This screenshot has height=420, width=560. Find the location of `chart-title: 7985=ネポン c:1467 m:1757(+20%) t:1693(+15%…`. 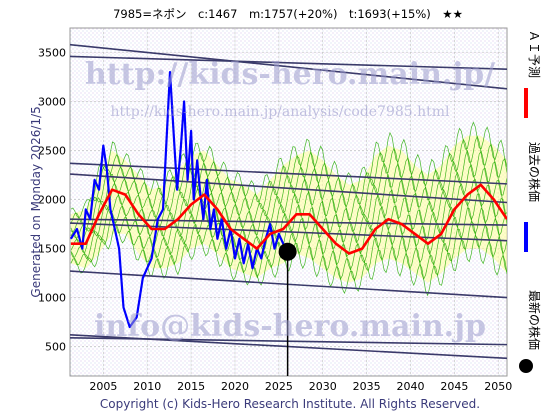

chart-title: 7985=ネポン c:1467 m:1757(+20%) t:1693(+15%… is located at coordinates (288, 14).